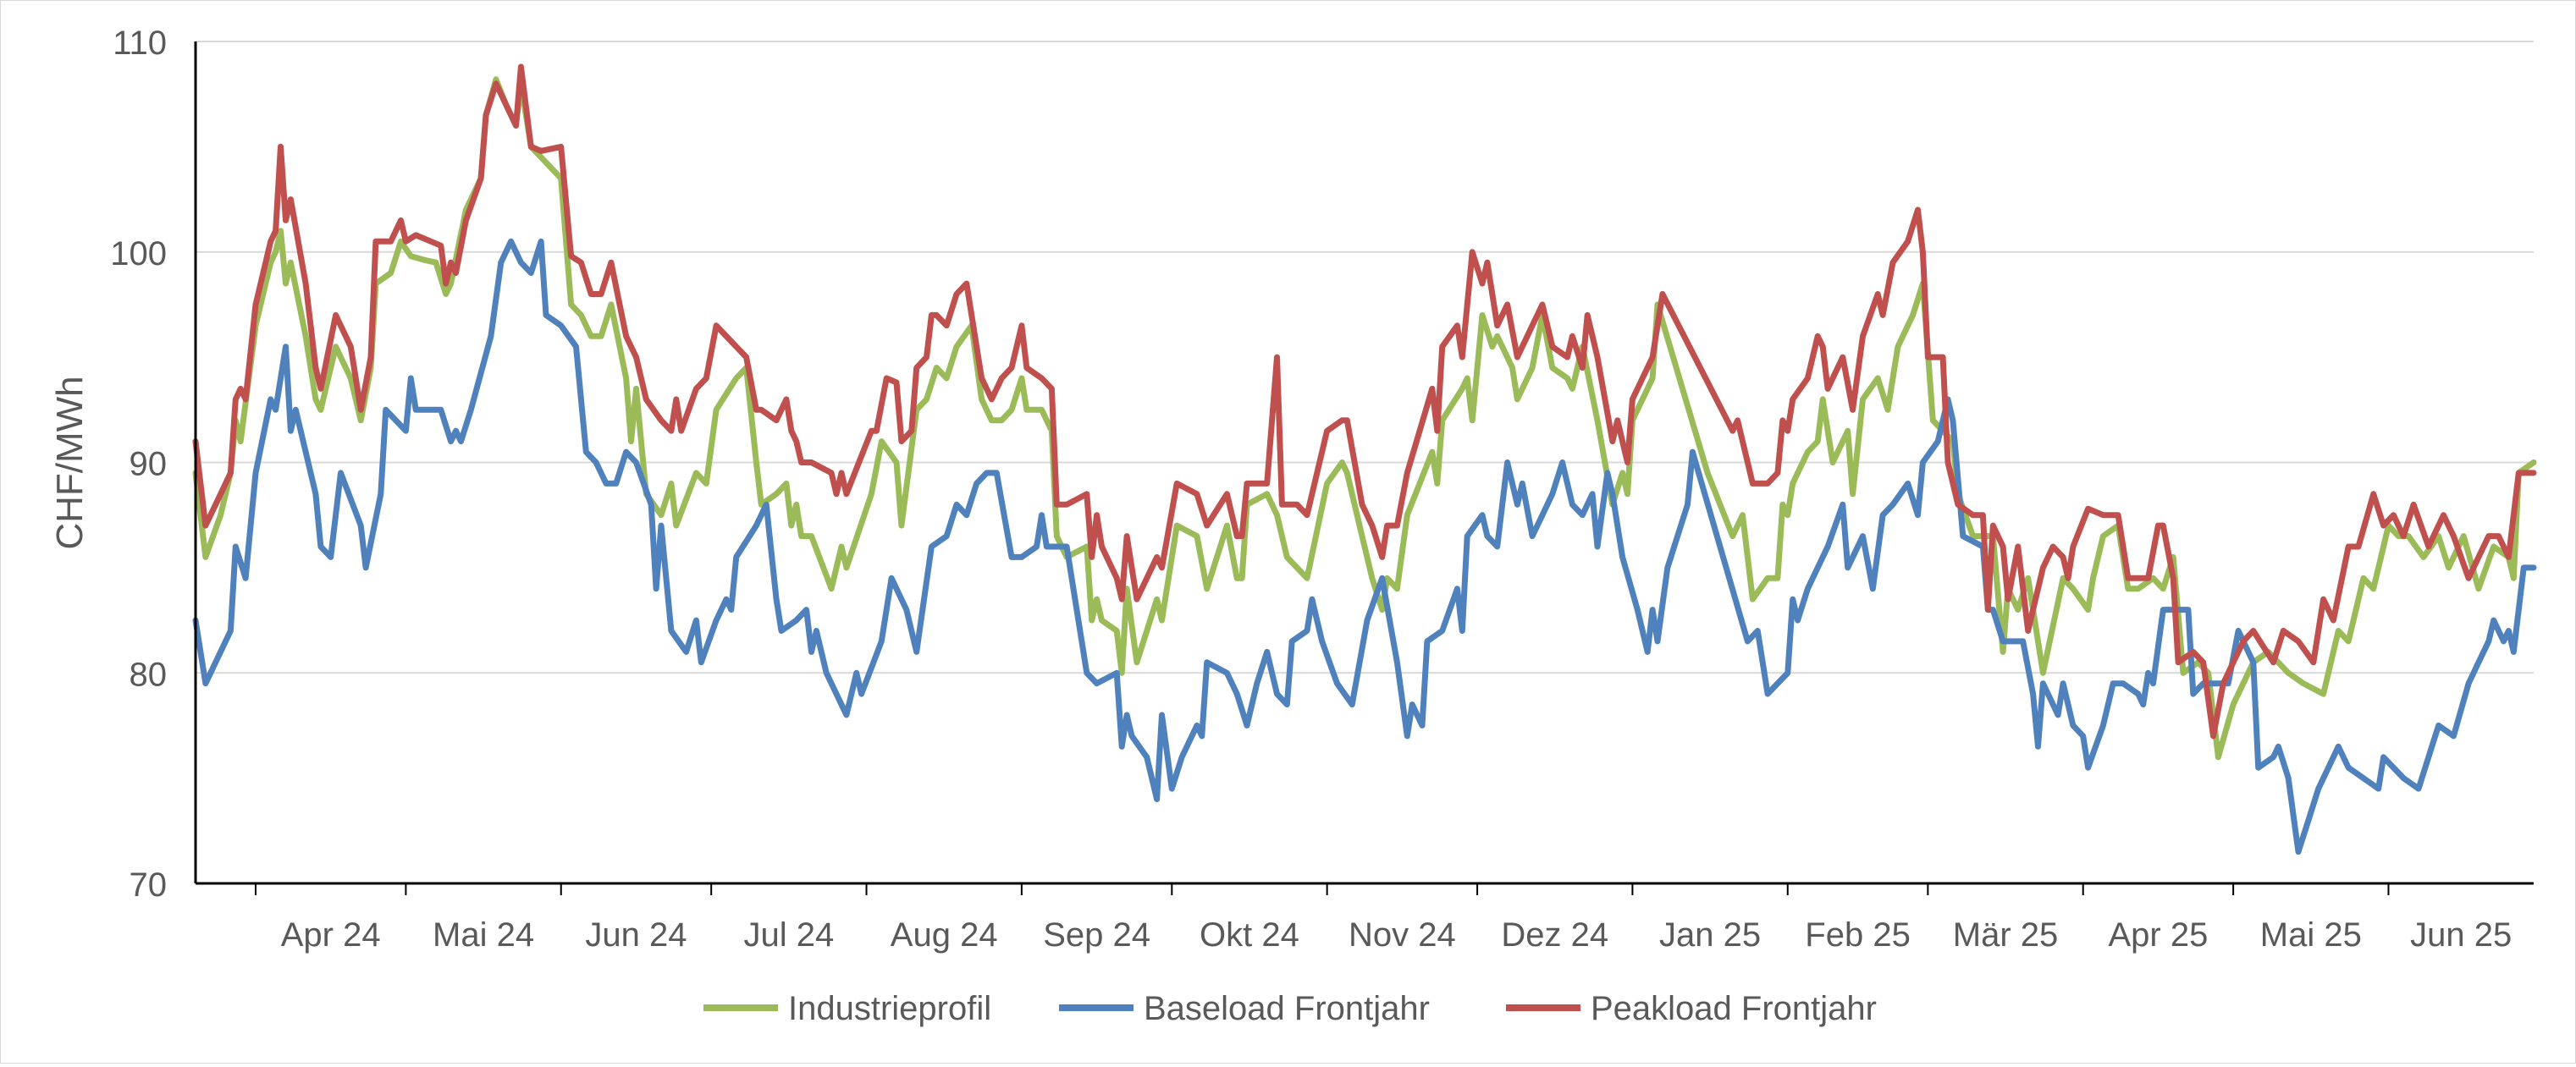  Describe the element at coordinates (789, 935) in the screenshot. I see `x-tick-label: Jul 24` at that location.